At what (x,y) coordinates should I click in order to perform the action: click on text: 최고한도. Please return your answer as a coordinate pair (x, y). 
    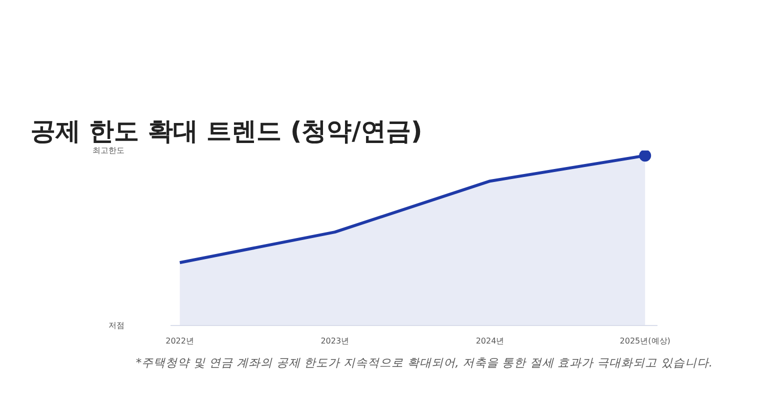
    Looking at the image, I should click on (108, 150).